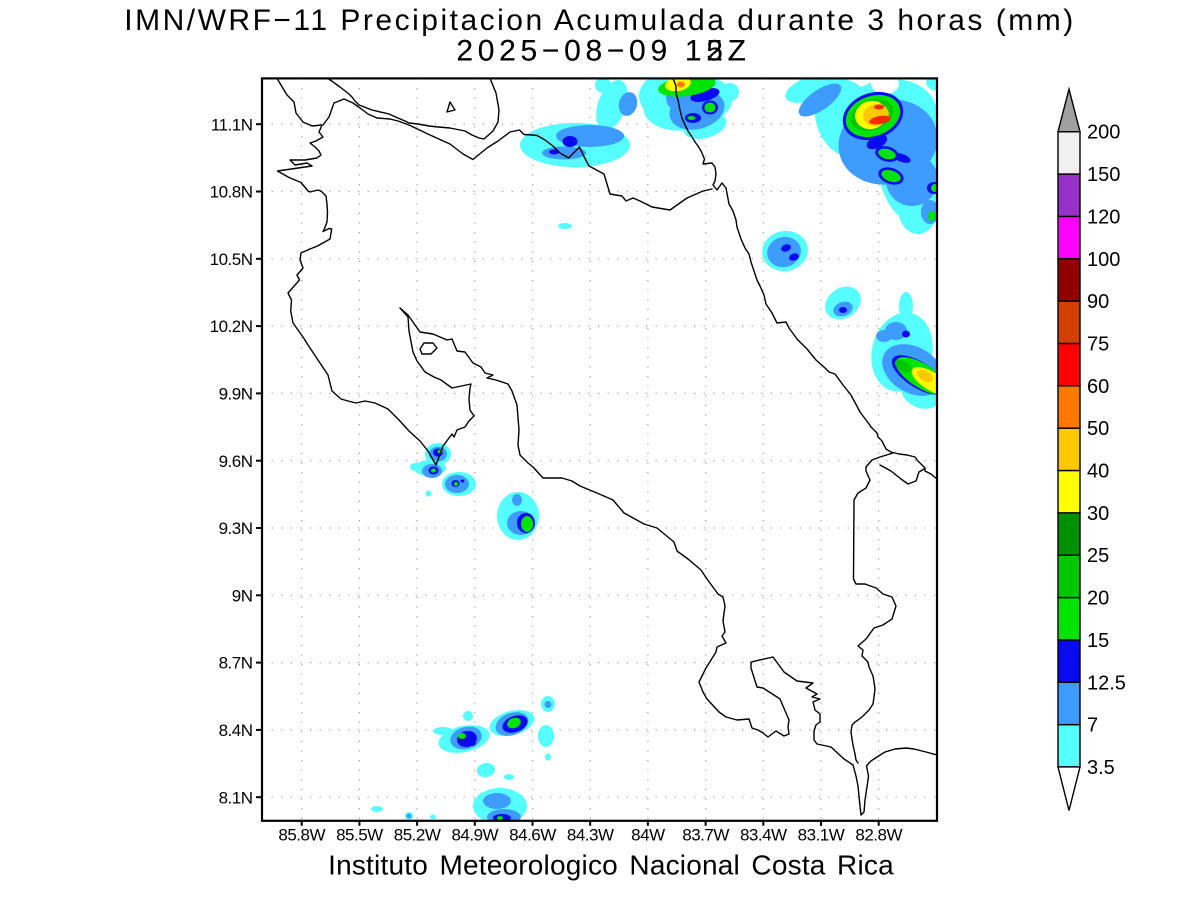  What do you see at coordinates (1098, 472) in the screenshot?
I see `svg-text: 40` at bounding box center [1098, 472].